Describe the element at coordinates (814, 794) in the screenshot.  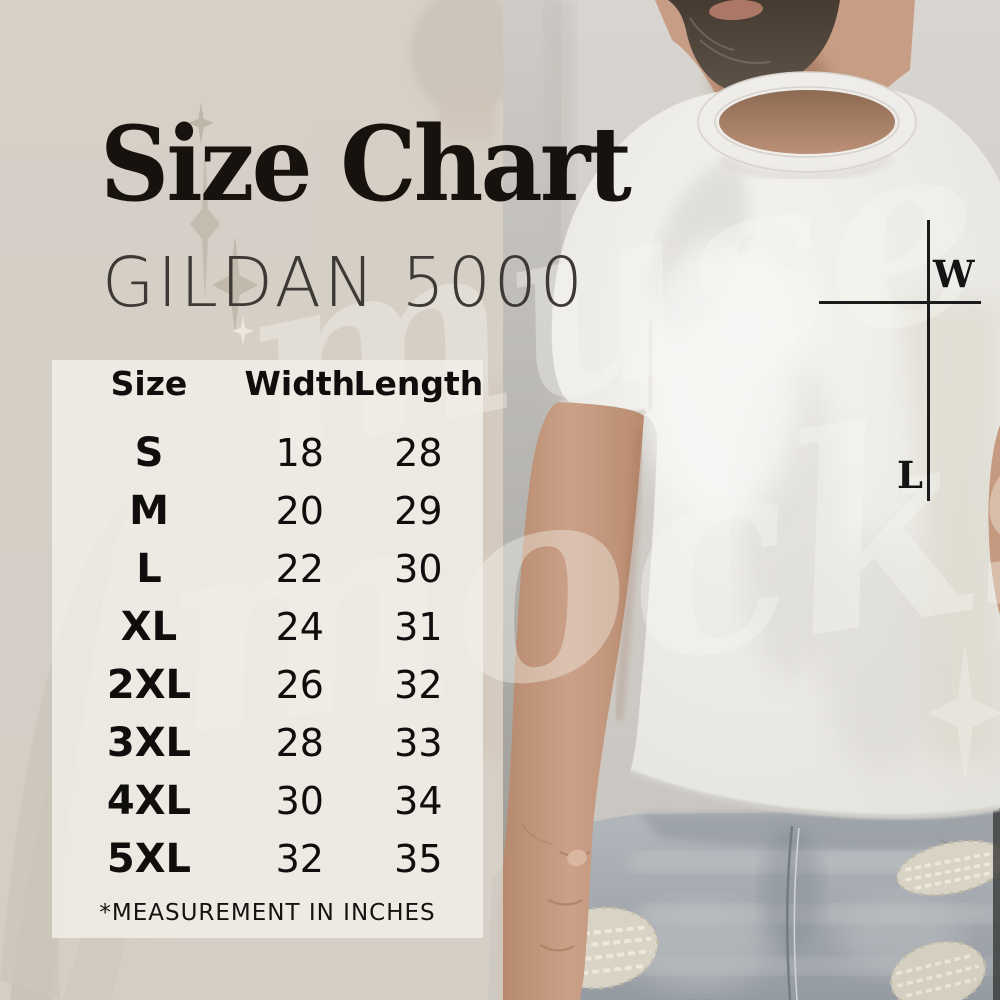
I see `shirt-hem` at that location.